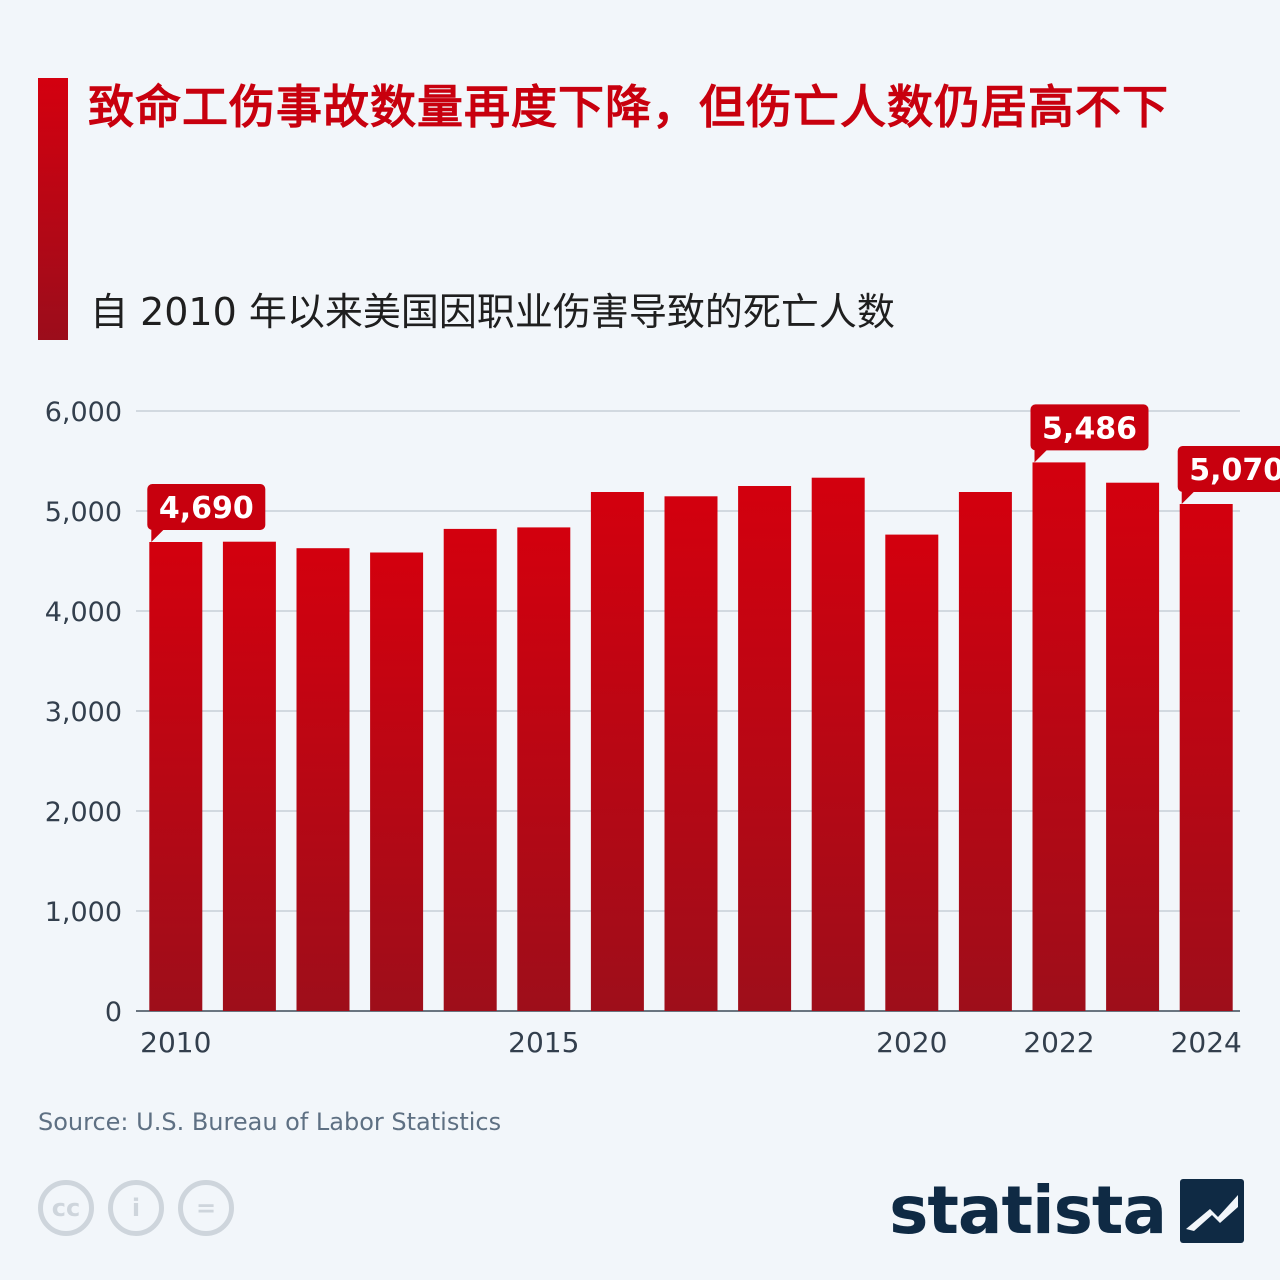 The height and width of the screenshot is (1280, 1280). I want to click on y-tick-label: 3,000, so click(83, 712).